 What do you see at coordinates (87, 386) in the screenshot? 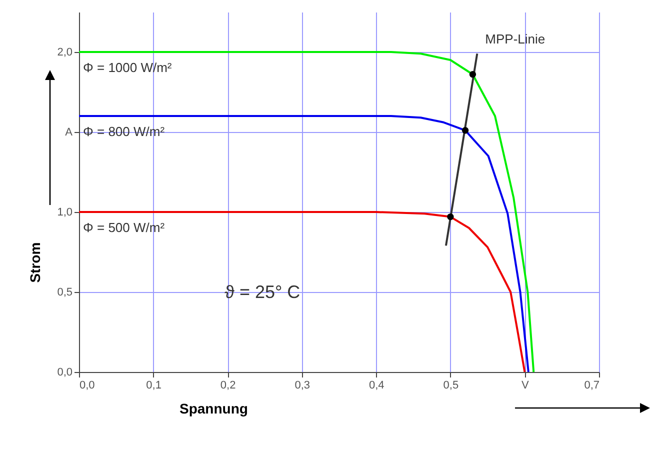
I see `x-tick-label: 0,0` at bounding box center [87, 386].